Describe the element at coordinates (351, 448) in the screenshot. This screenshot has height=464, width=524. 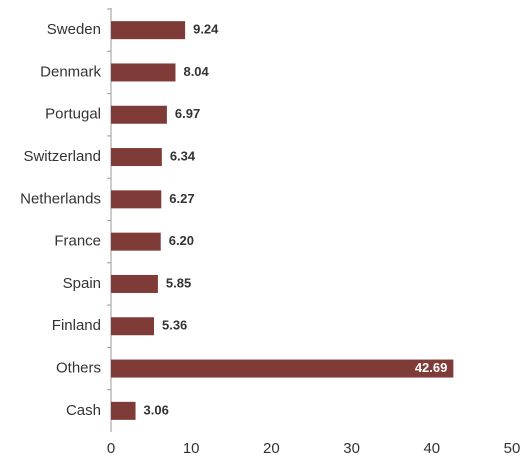
I see `x-tick-label: 30` at that location.